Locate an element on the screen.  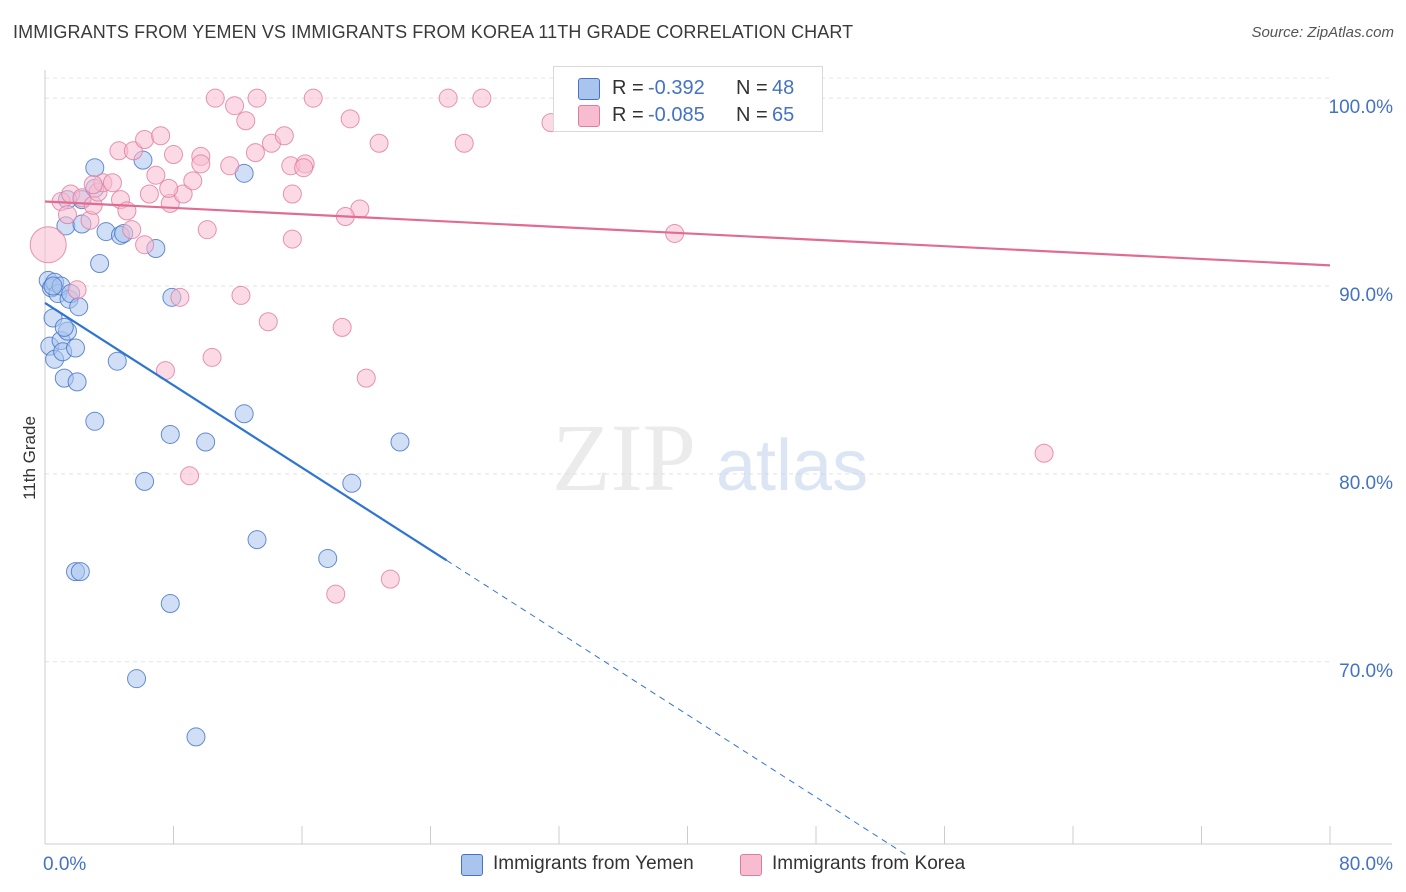
trend-line-extension-yemen is located at coordinates (676, 707).